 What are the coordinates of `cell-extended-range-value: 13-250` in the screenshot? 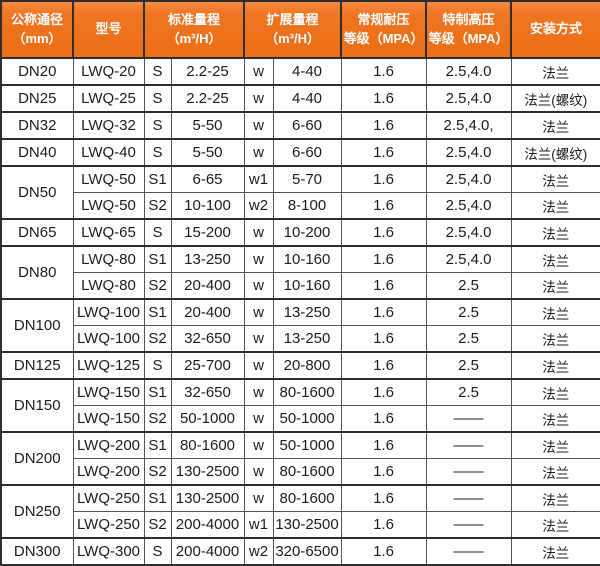 It's located at (307, 339).